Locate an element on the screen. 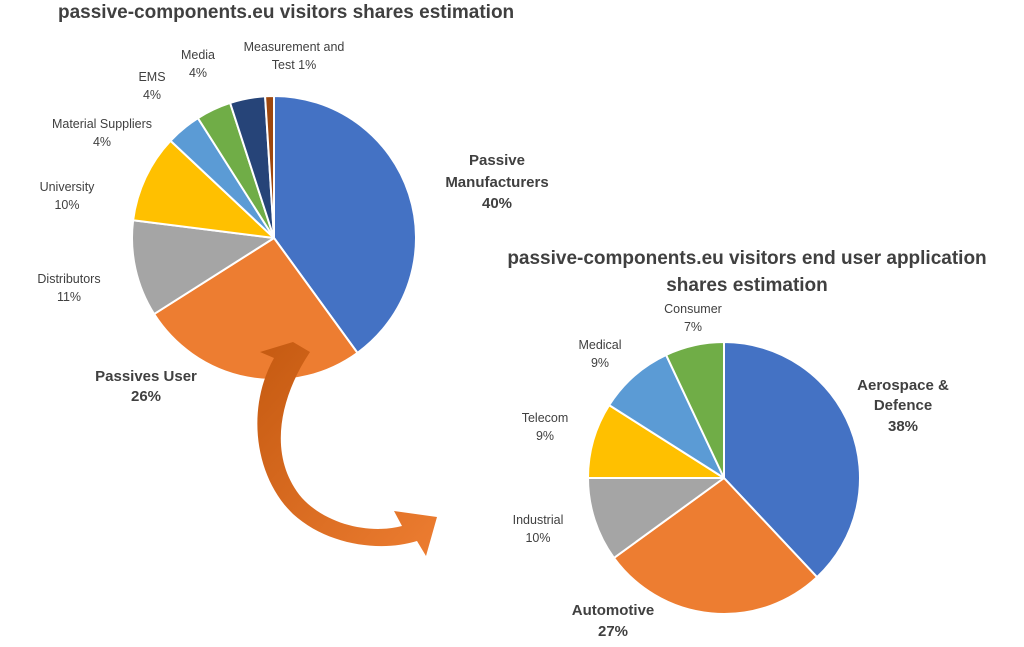  data-label-measurement-and-test: Measurement and Test 1% is located at coordinates (294, 56).